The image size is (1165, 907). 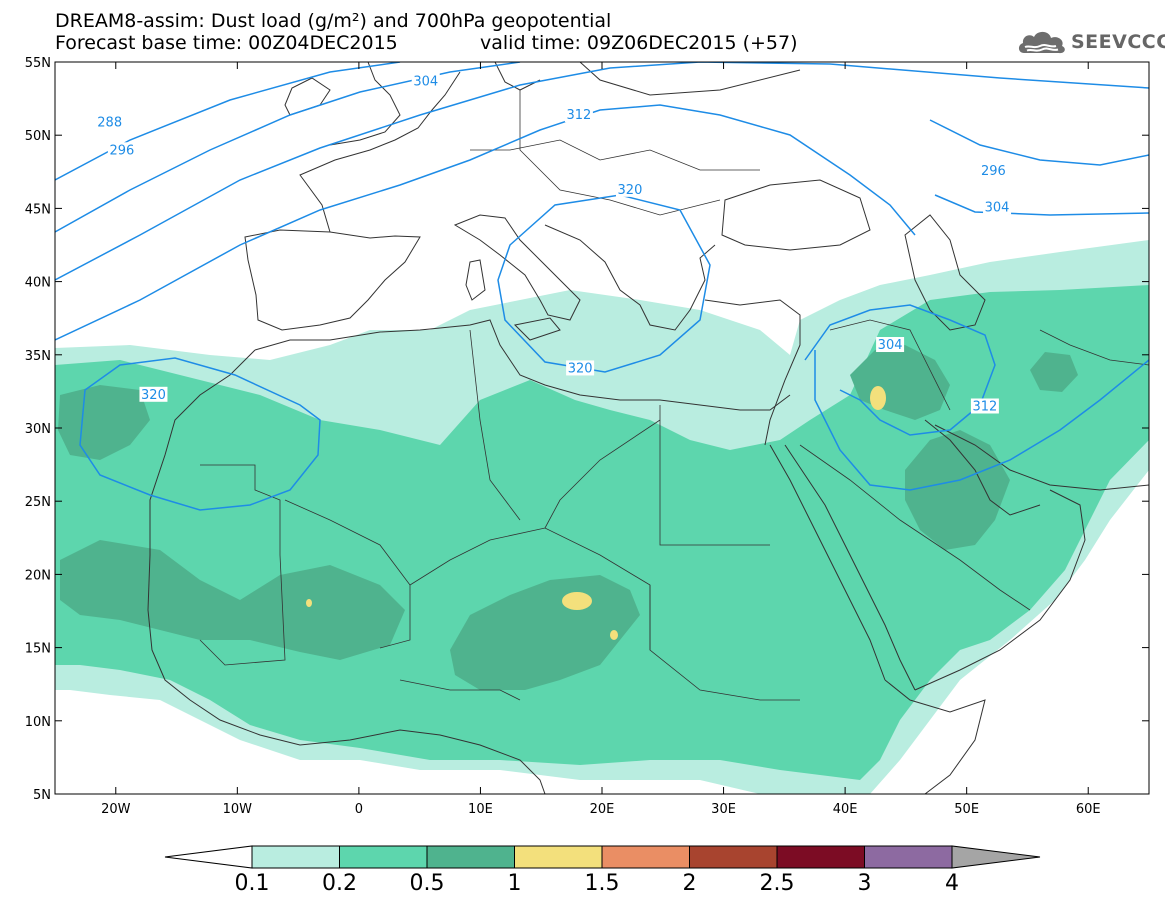 What do you see at coordinates (200, 434) in the screenshot?
I see `contour-320-morocco` at bounding box center [200, 434].